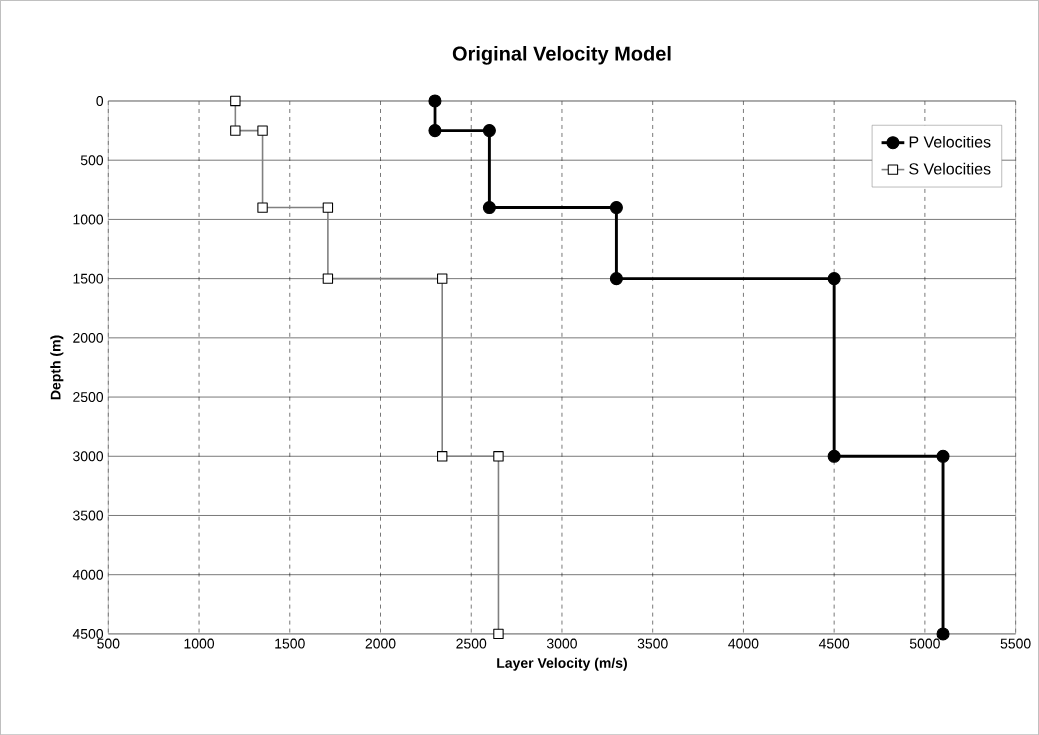 Image resolution: width=1039 pixels, height=735 pixels. Describe the element at coordinates (88, 633) in the screenshot. I see `y-tick-label: 4500` at that location.